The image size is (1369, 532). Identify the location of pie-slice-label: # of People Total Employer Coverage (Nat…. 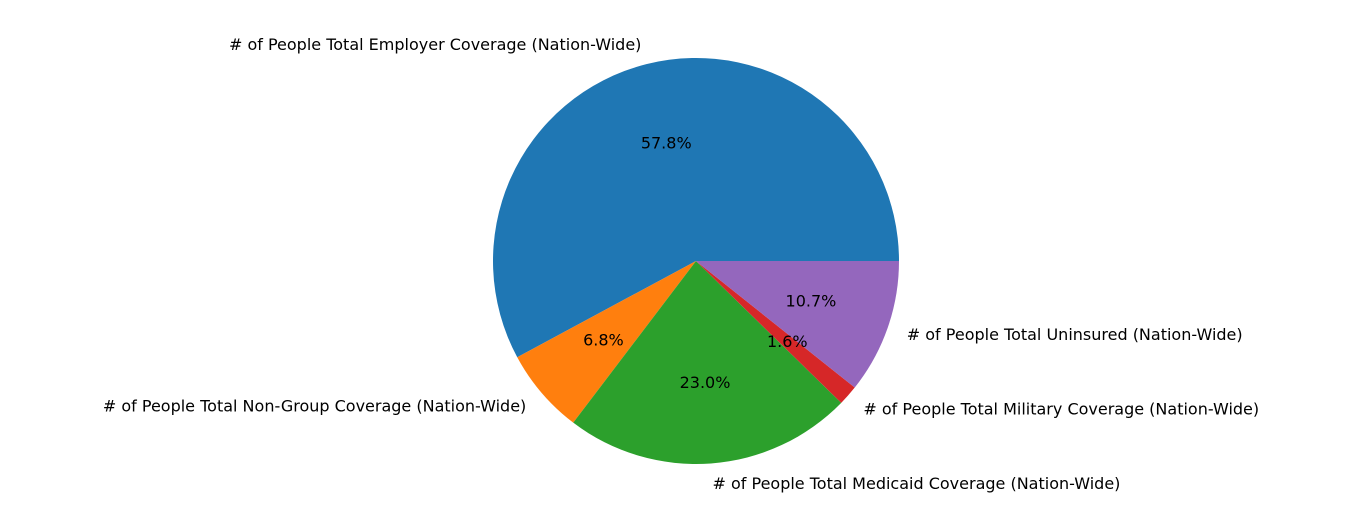
(435, 44).